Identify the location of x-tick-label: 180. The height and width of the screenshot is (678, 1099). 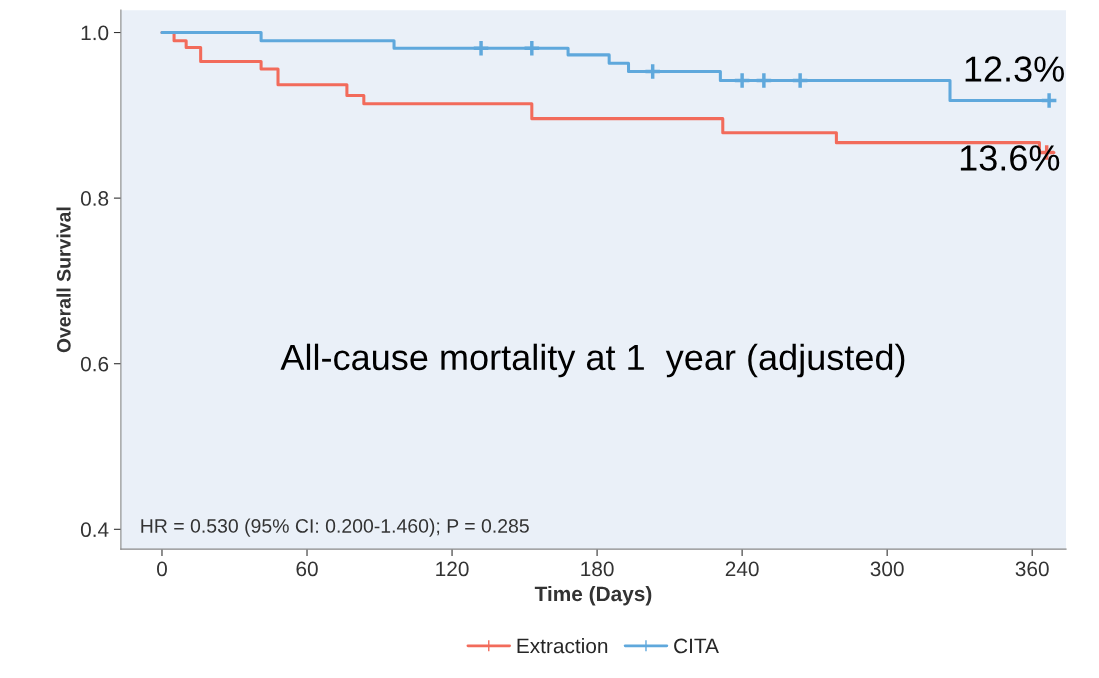
(597, 569).